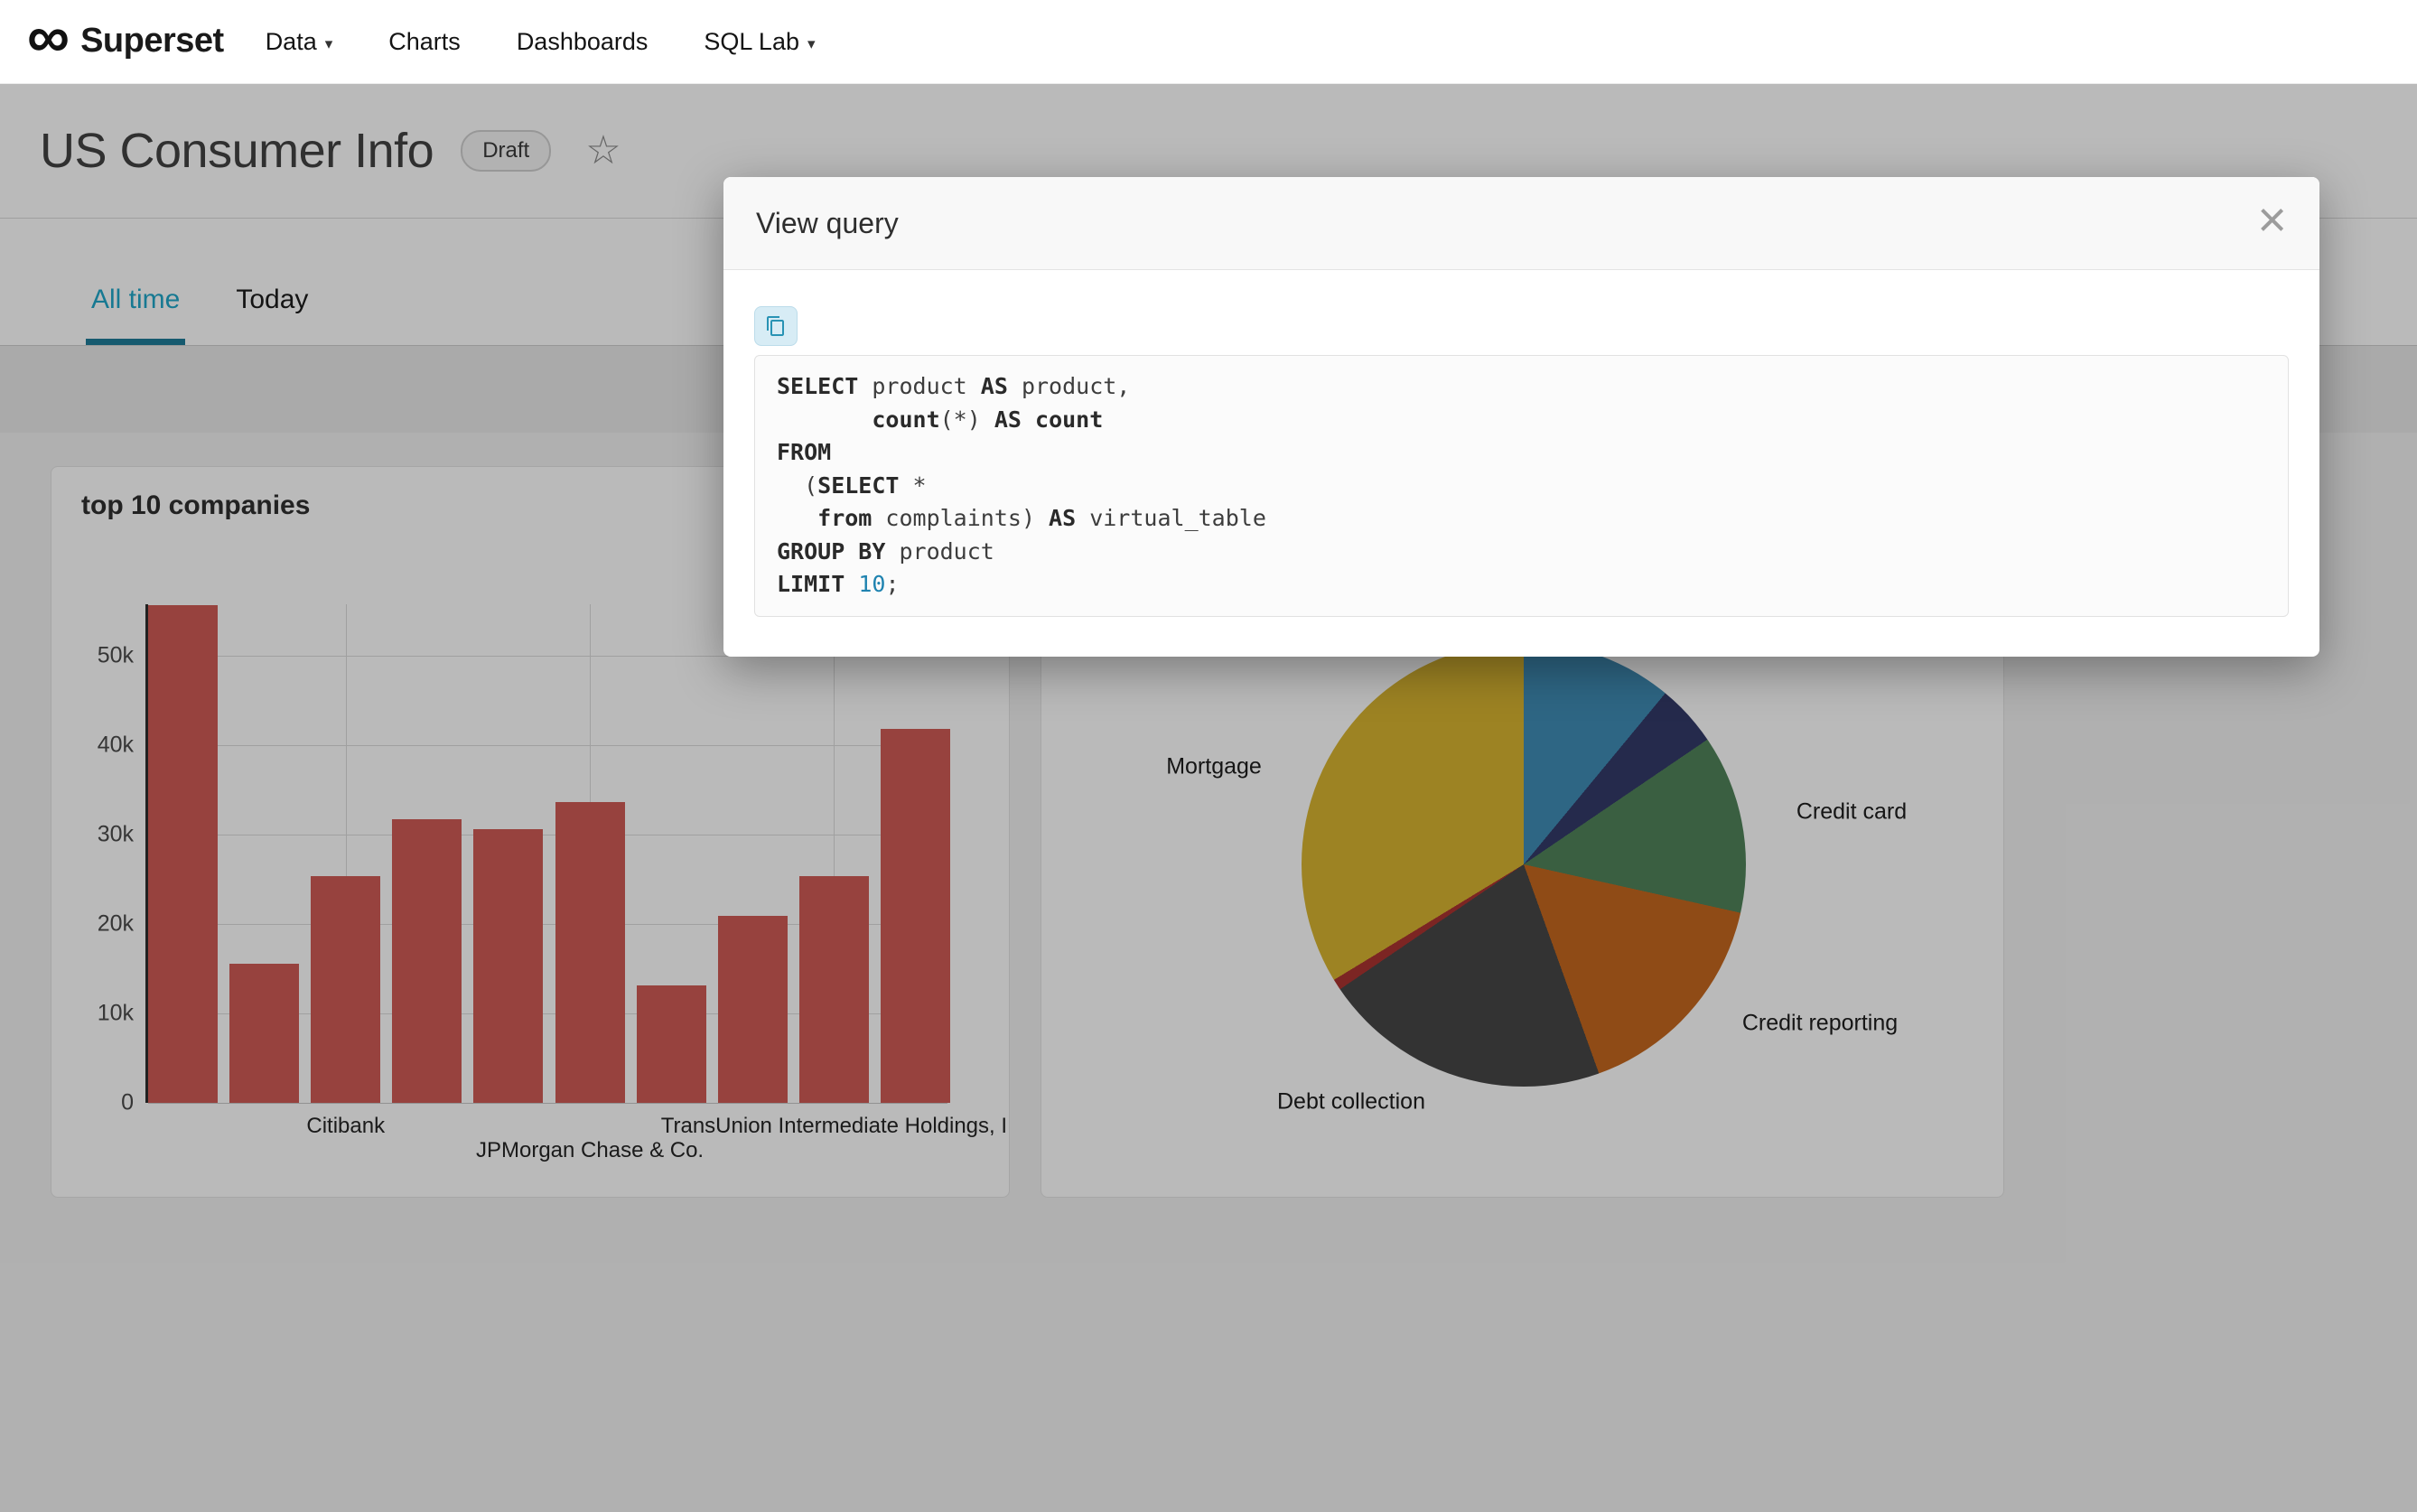 The width and height of the screenshot is (2417, 1512). Describe the element at coordinates (1351, 1101) in the screenshot. I see `pie-label-debt-collection: Debt collection` at that location.